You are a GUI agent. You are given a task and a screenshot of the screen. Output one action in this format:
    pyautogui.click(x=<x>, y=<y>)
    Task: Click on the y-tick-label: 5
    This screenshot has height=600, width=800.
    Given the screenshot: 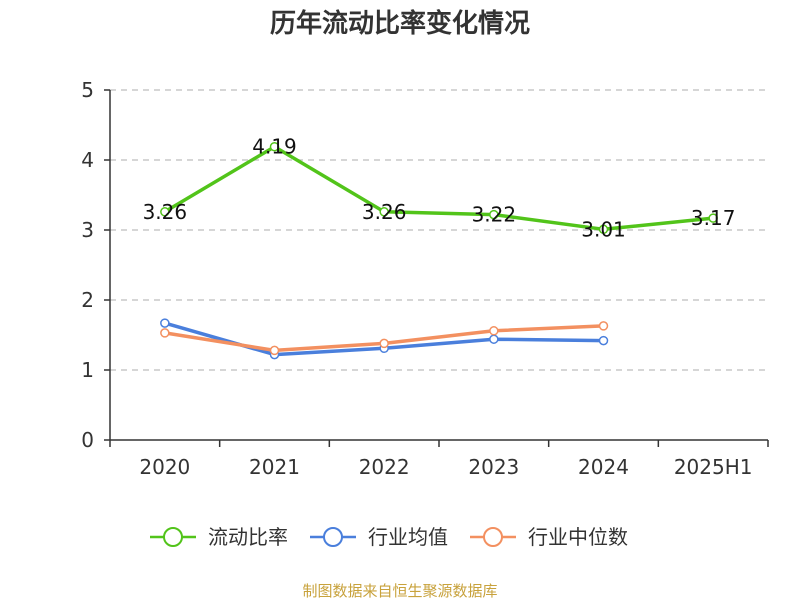 What is the action you would take?
    pyautogui.click(x=87, y=90)
    